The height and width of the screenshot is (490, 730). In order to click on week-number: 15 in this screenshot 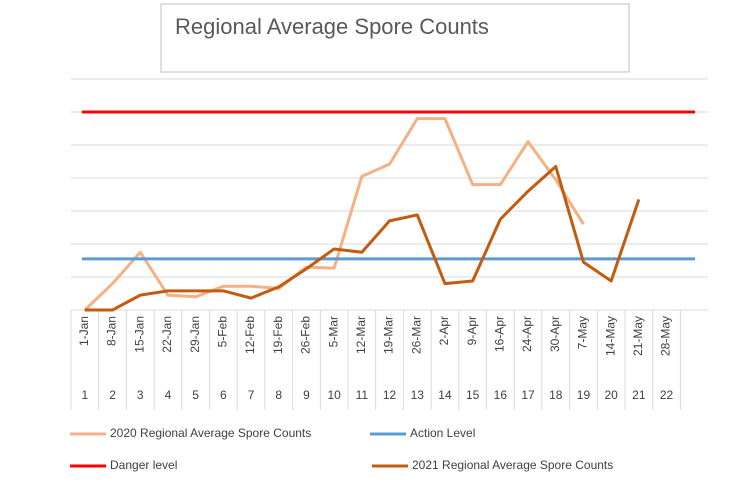, I will do `click(473, 395)`.